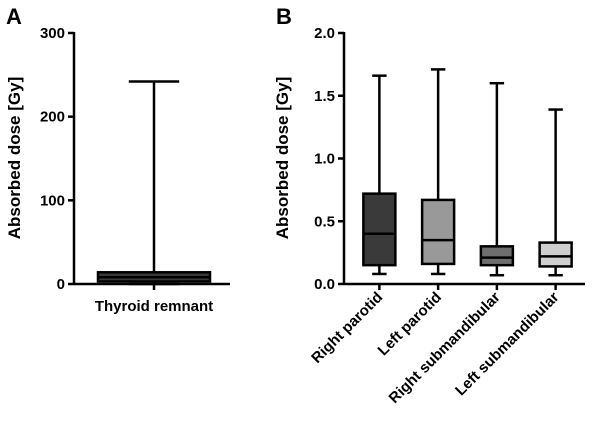 This screenshot has height=445, width=600. Describe the element at coordinates (438, 232) in the screenshot. I see `box-left-parotid` at that location.